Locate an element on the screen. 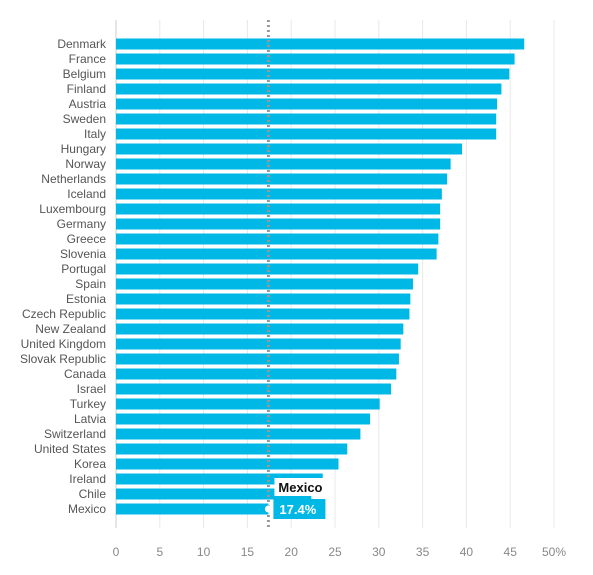 Image resolution: width=593 pixels, height=575 pixels. x-tick-label: 25 is located at coordinates (335, 552).